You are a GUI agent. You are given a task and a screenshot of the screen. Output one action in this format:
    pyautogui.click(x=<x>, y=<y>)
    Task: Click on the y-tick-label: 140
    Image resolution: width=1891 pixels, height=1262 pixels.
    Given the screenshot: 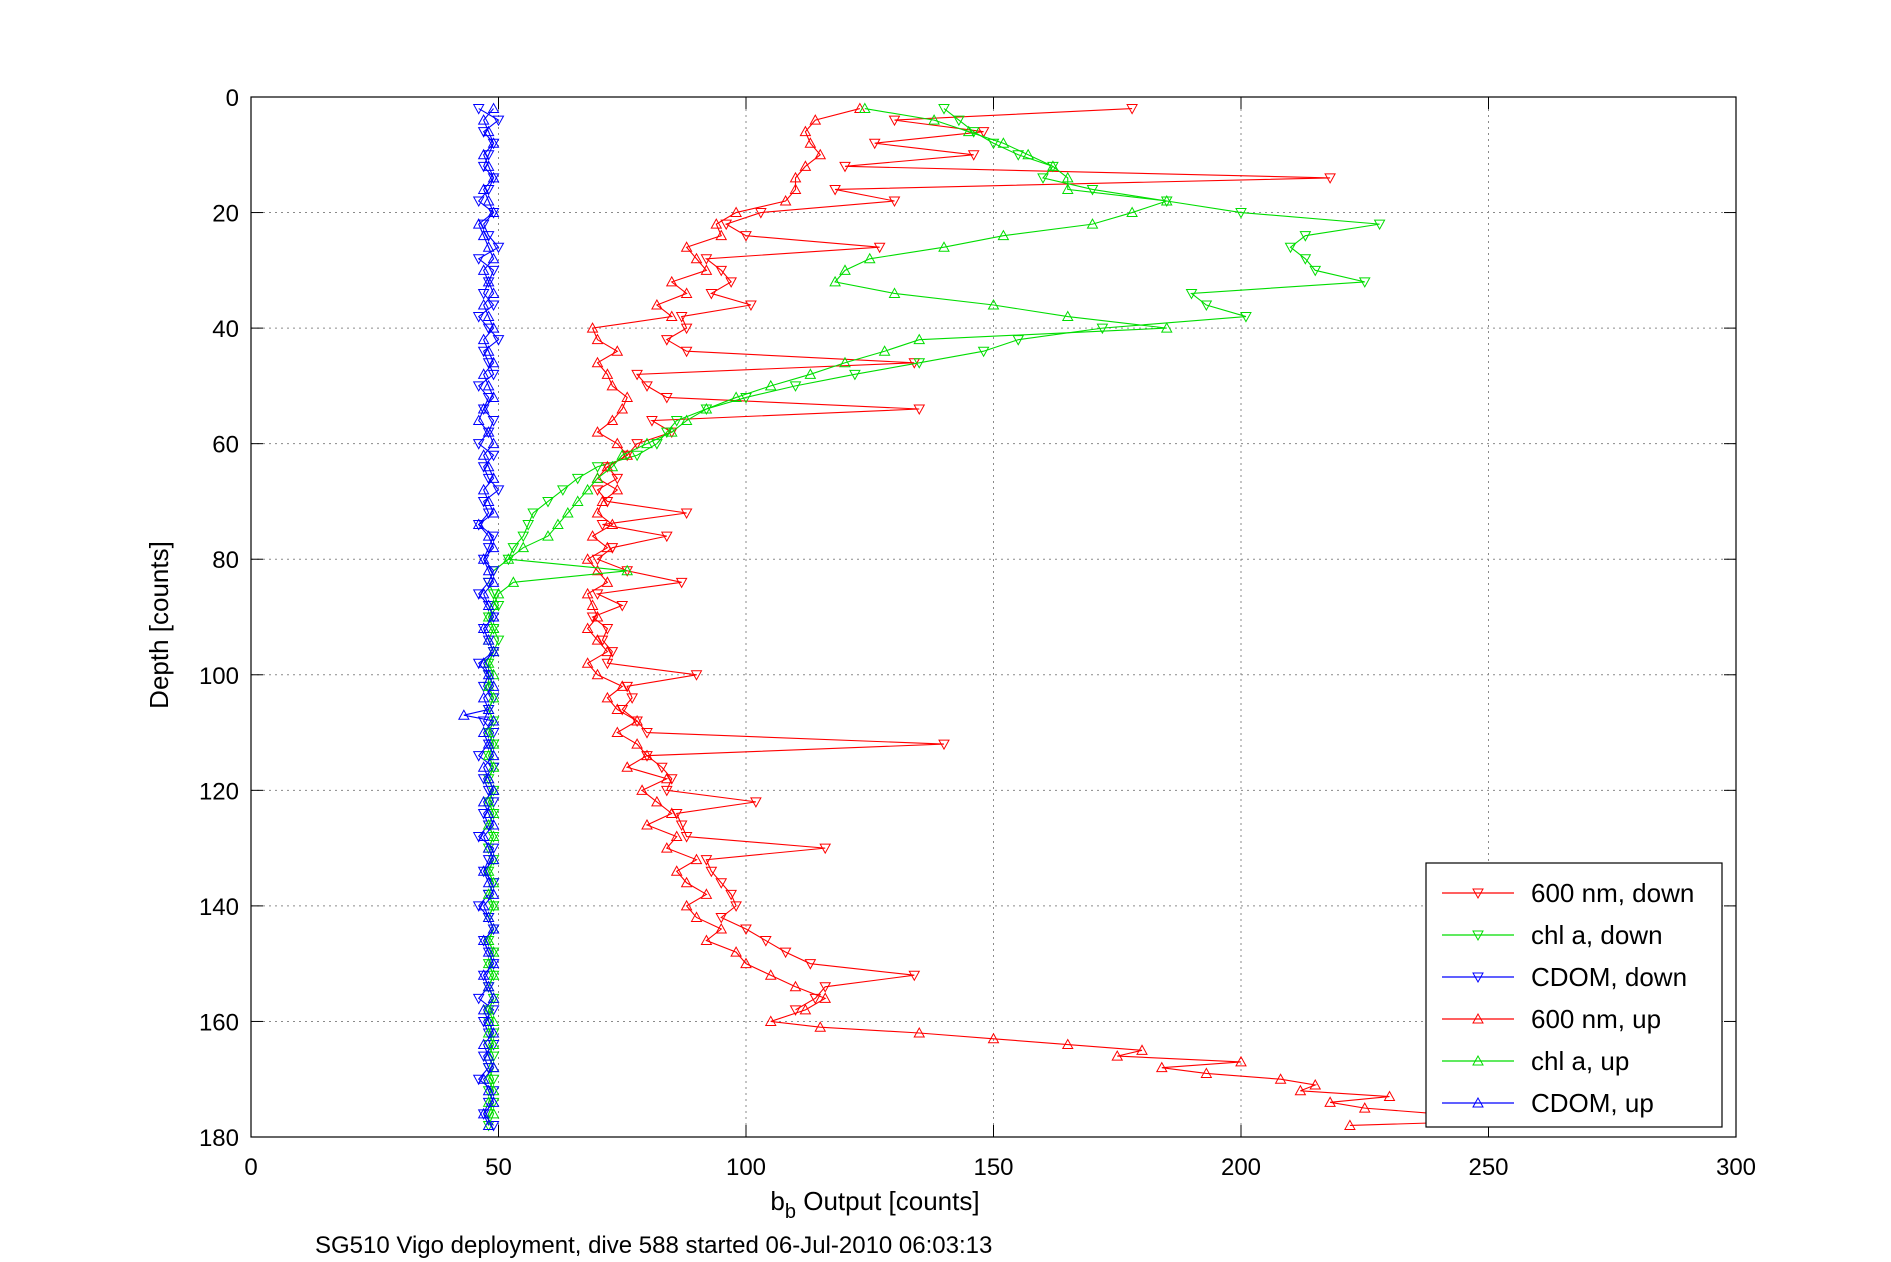 What is the action you would take?
    pyautogui.click(x=219, y=907)
    